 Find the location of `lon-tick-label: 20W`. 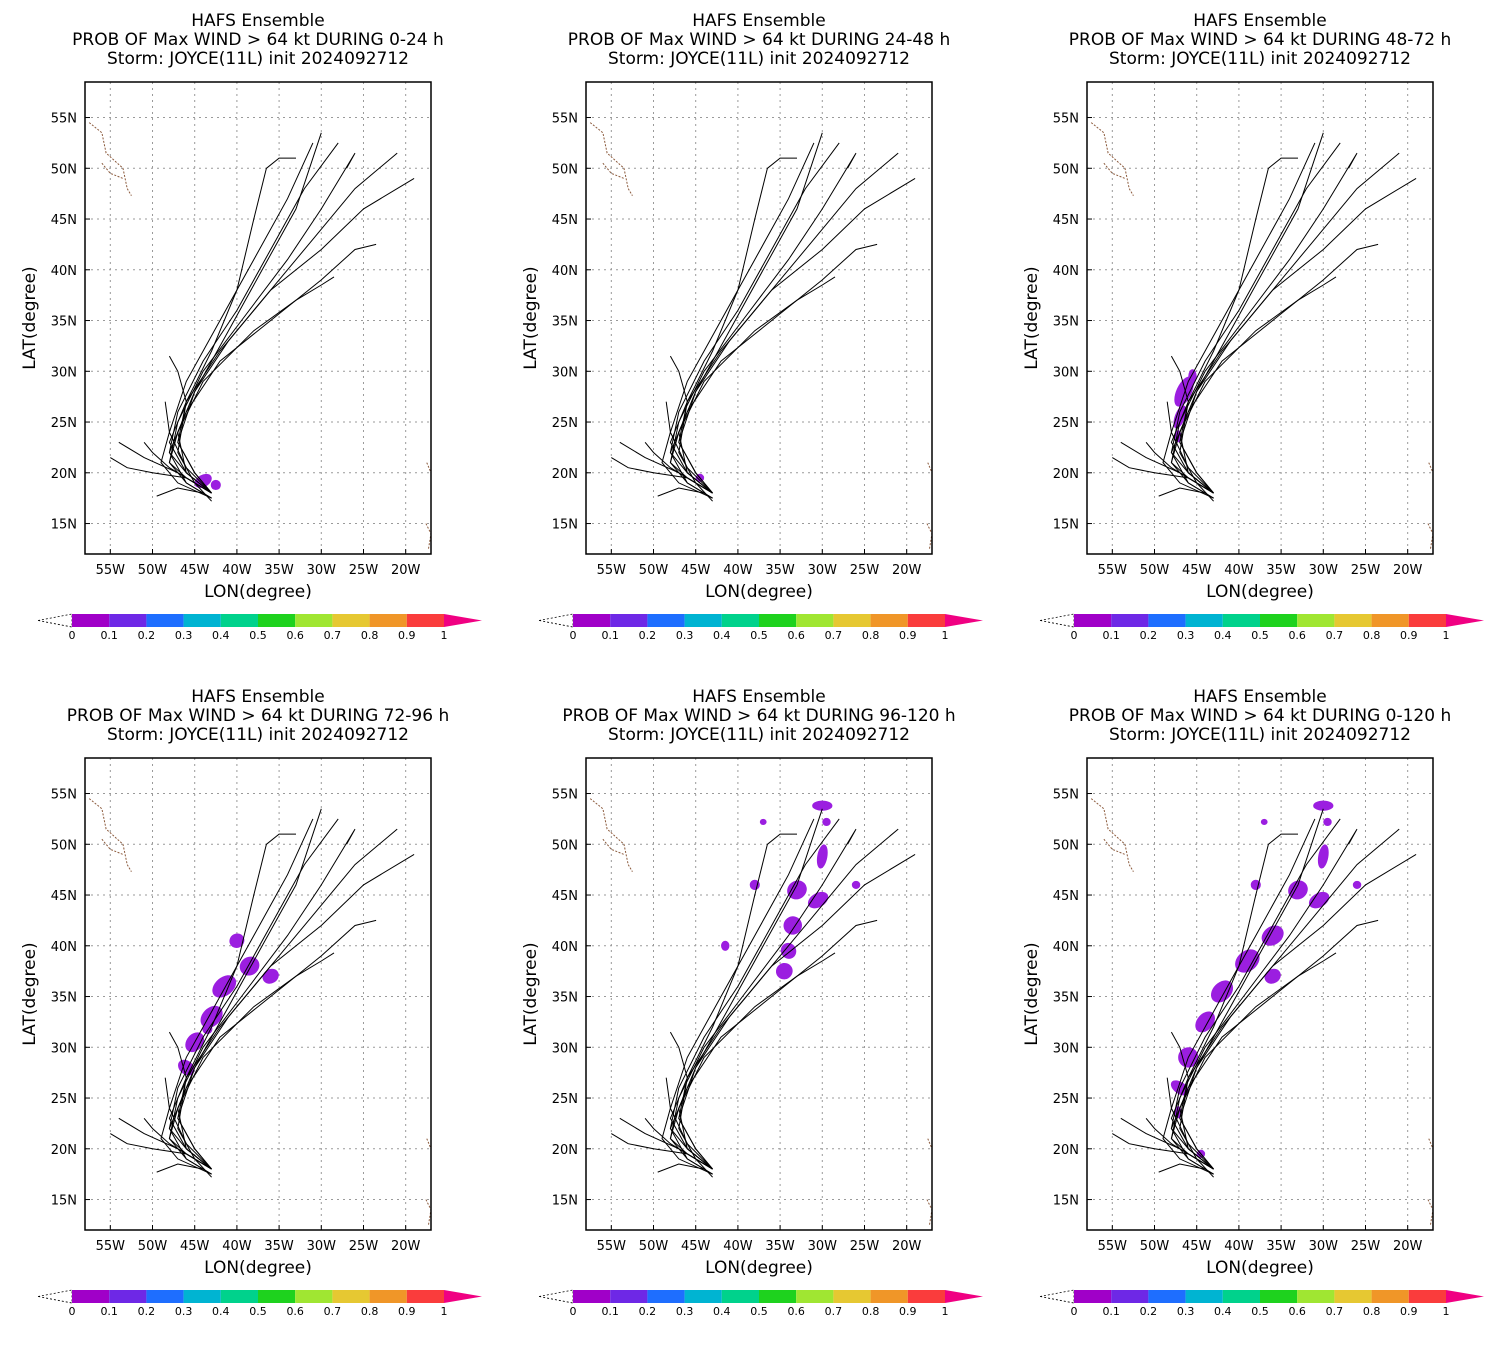

lon-tick-label: 20W is located at coordinates (406, 1246).